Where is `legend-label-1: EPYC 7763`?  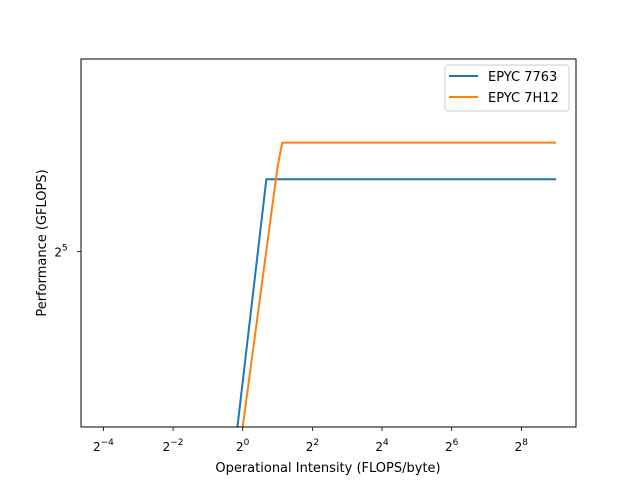 legend-label-1: EPYC 7763 is located at coordinates (522, 77).